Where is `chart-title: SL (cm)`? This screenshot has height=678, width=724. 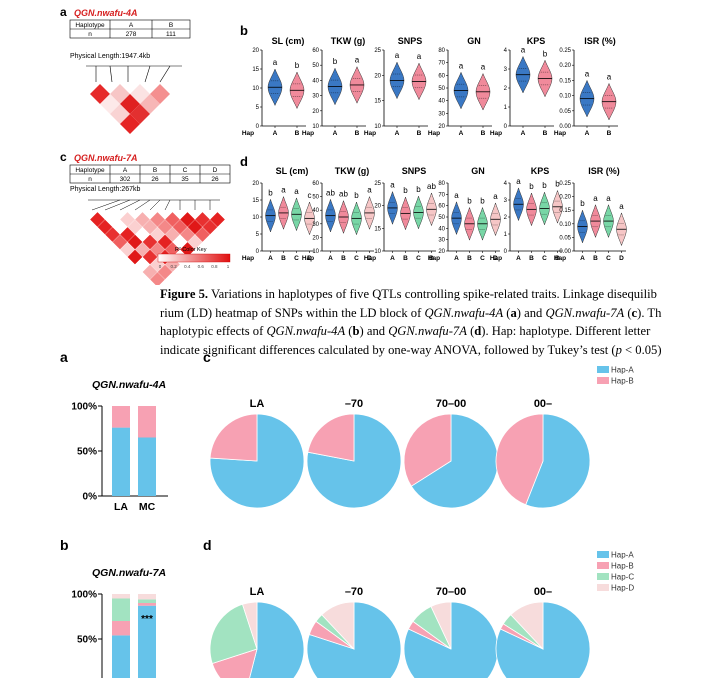 chart-title: SL (cm) is located at coordinates (292, 171).